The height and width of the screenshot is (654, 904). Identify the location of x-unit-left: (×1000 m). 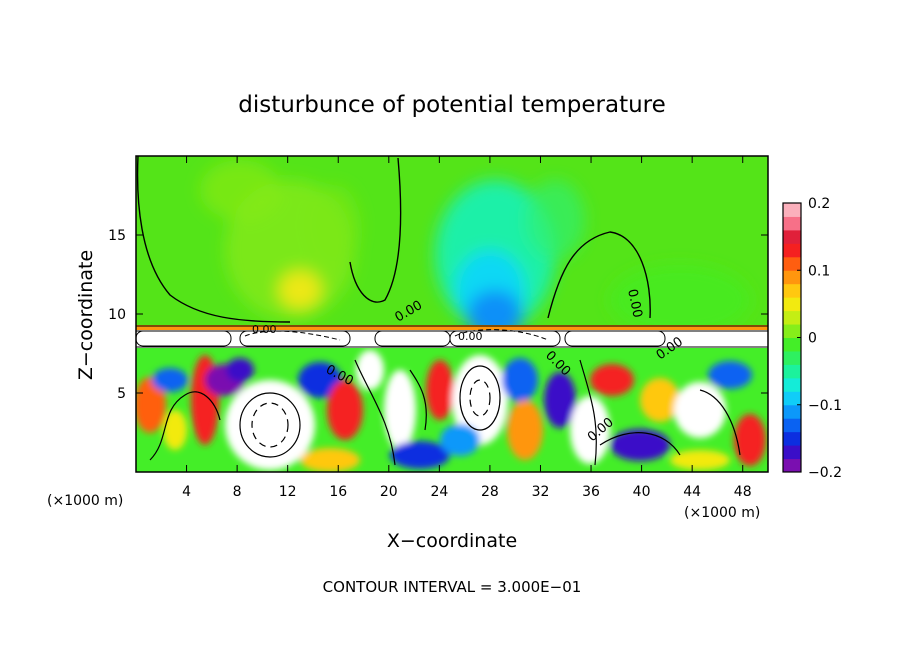
(85, 501).